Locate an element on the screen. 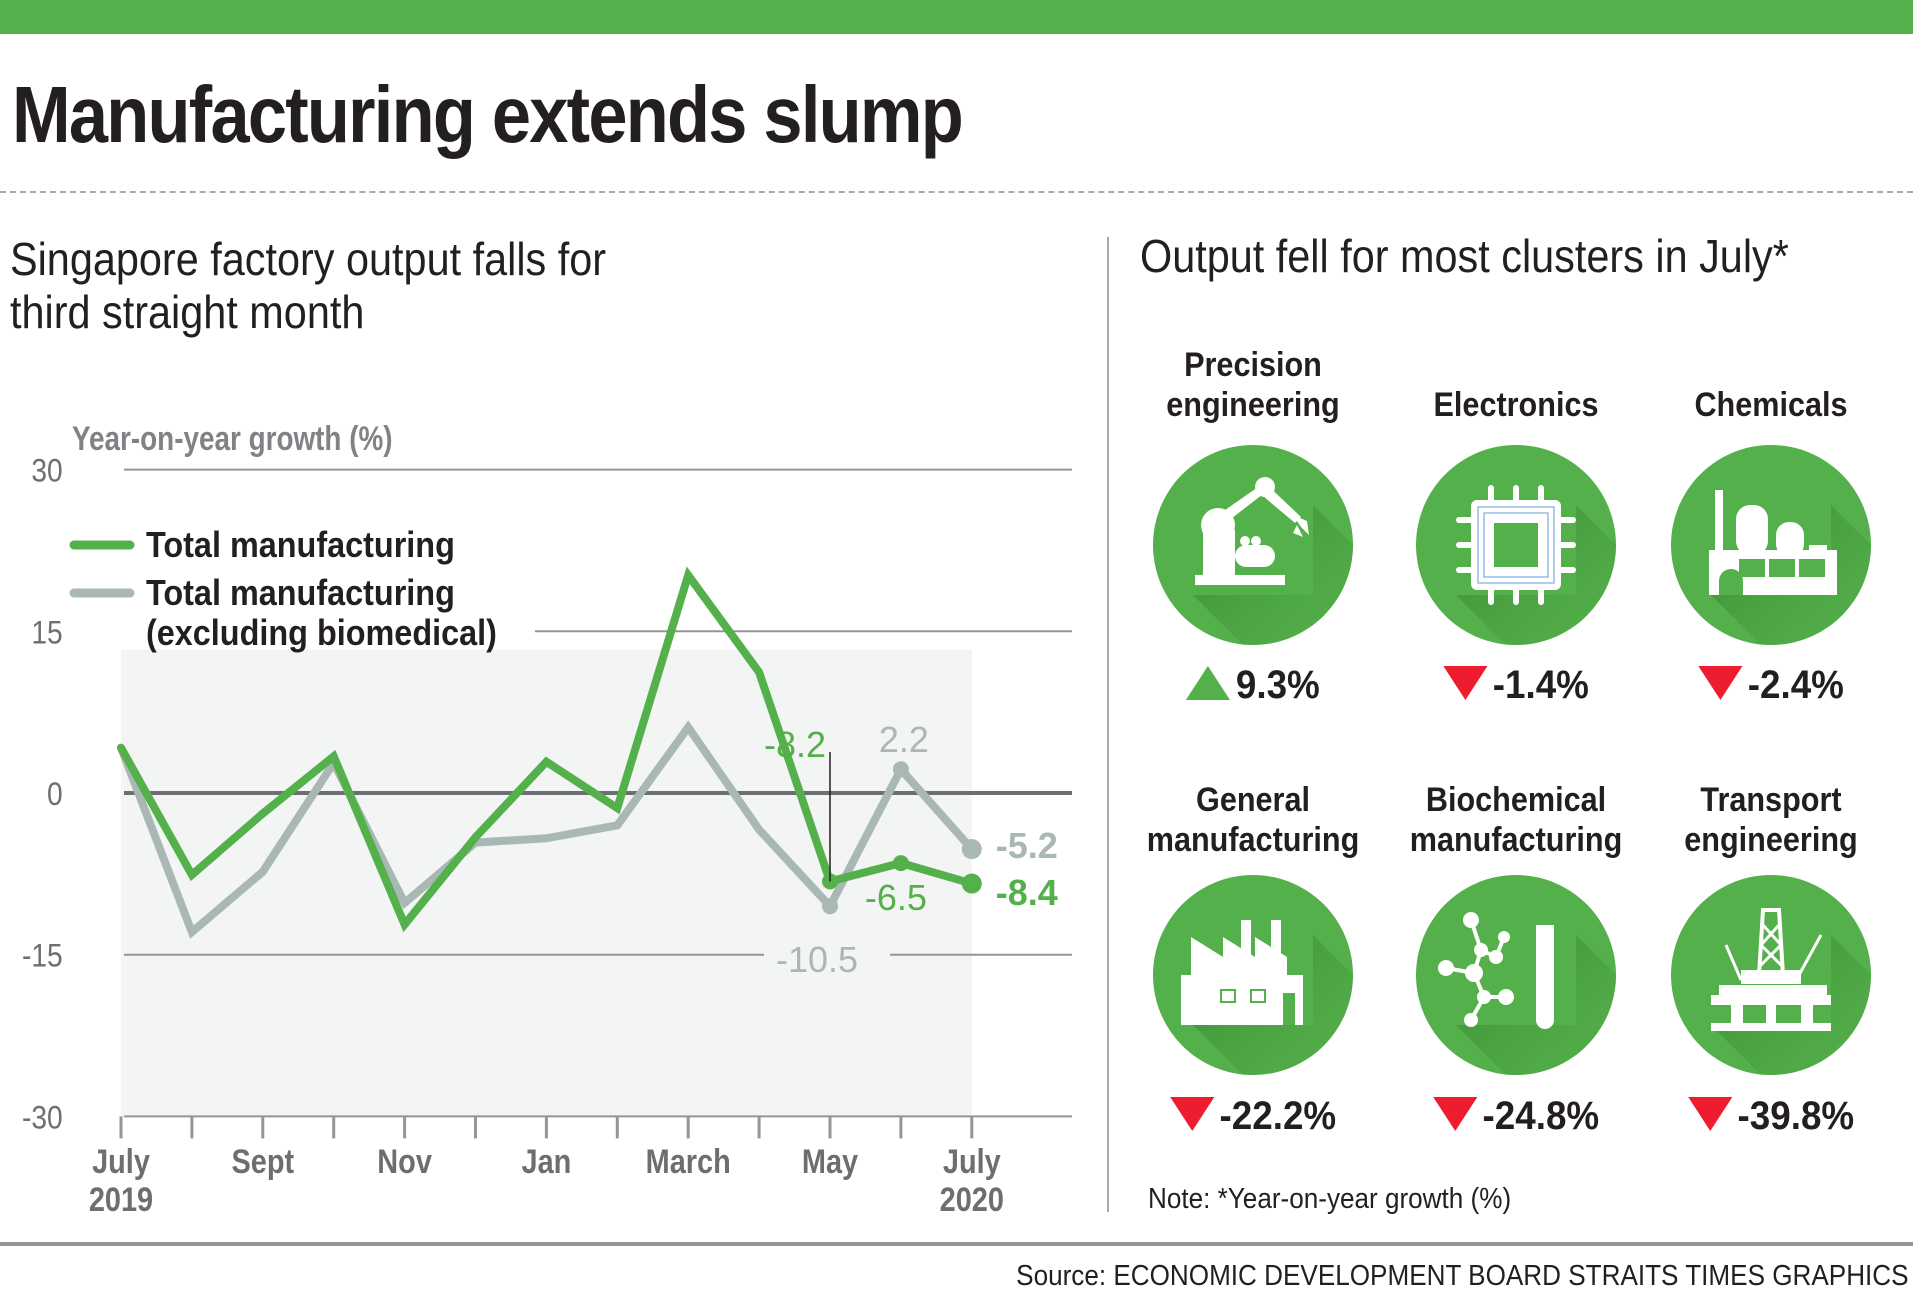 This screenshot has height=1299, width=1913. cluster-change-value: 9.3% is located at coordinates (1252, 685).